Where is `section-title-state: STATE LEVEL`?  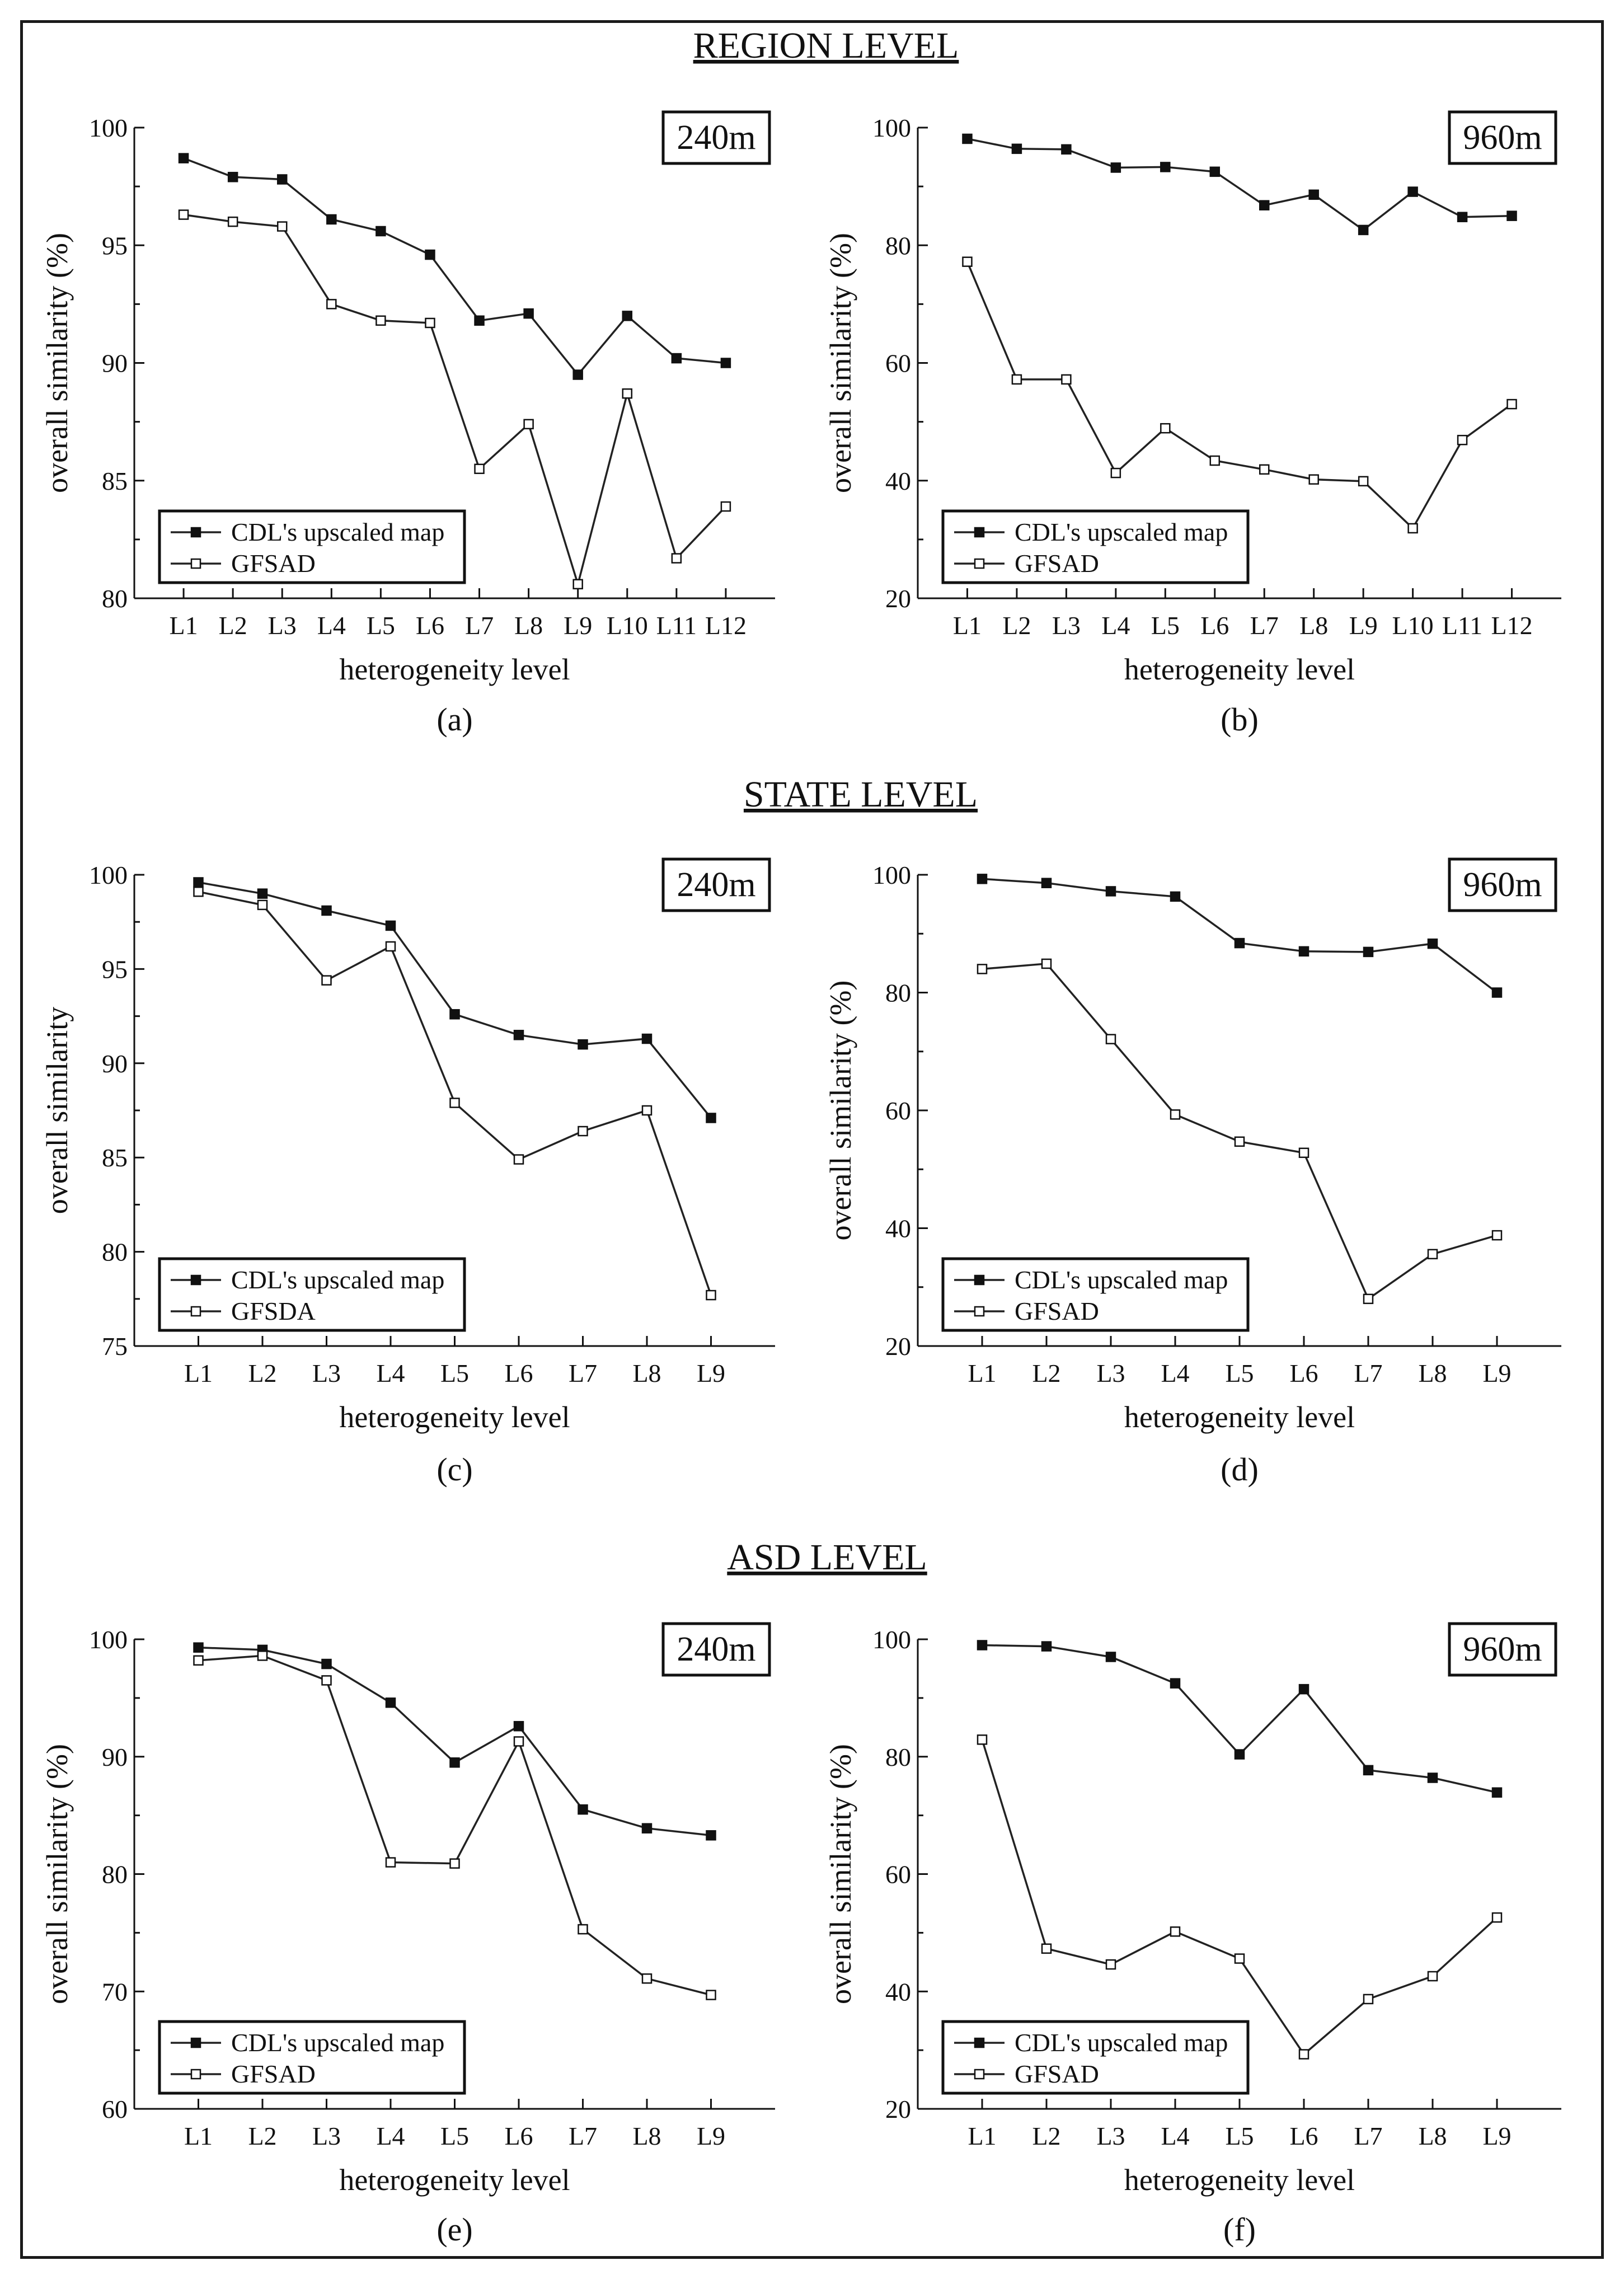 section-title-state: STATE LEVEL is located at coordinates (861, 794).